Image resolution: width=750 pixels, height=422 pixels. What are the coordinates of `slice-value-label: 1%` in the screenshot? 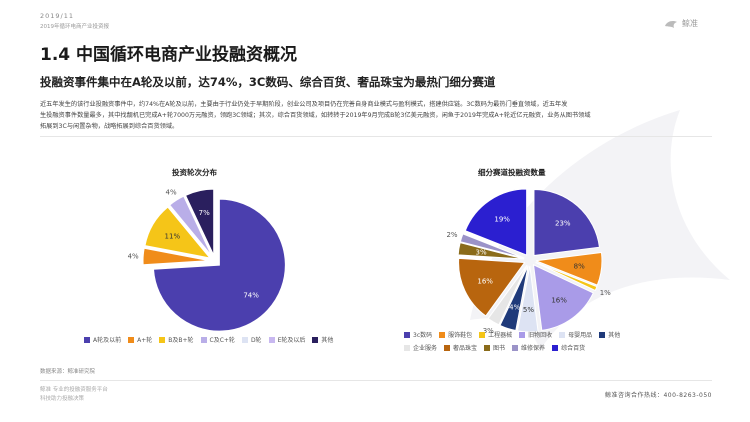 It's located at (605, 293).